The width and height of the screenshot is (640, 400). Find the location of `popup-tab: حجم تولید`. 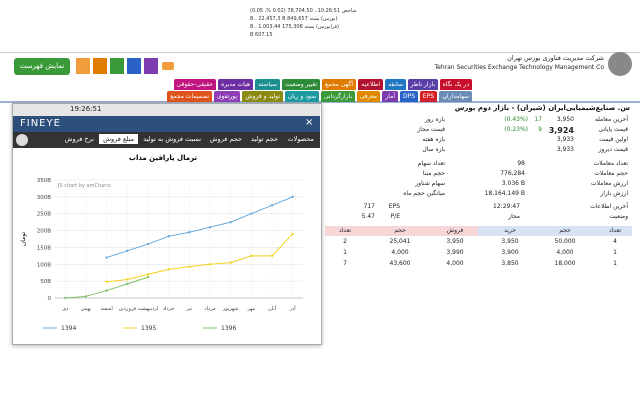

popup-tab: حجم تولید is located at coordinates (264, 139).